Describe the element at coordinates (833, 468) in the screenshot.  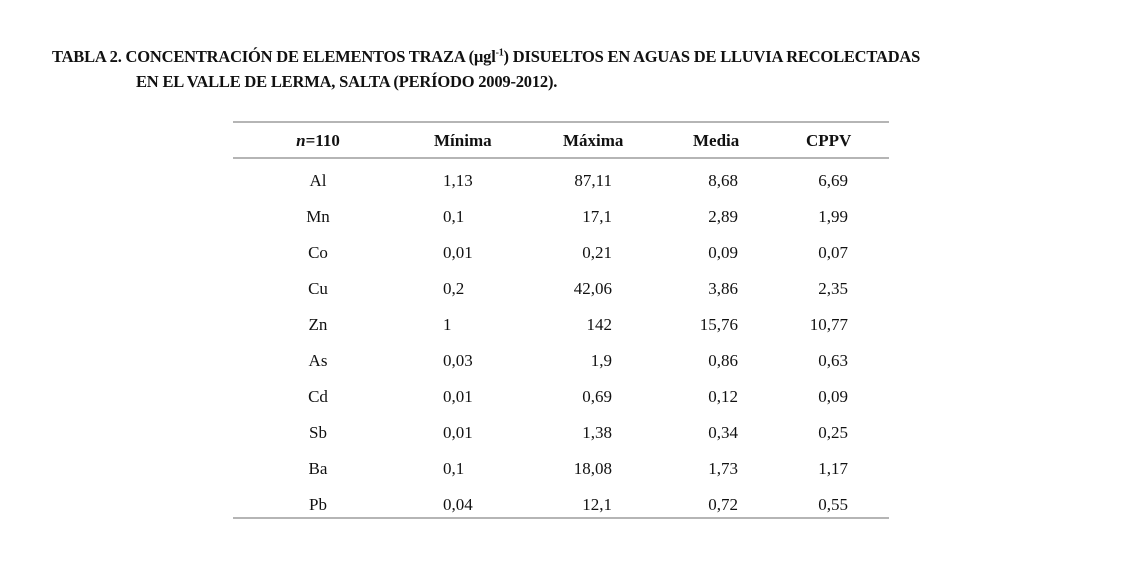
I see `cell-cppv: 1,17` at that location.